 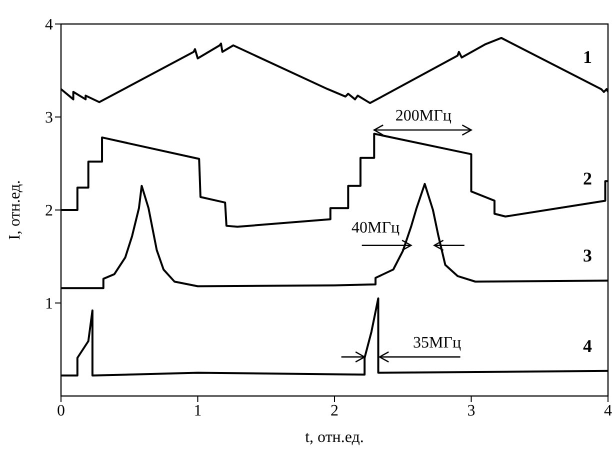 What do you see at coordinates (471, 411) in the screenshot?
I see `x-tick-label: 3` at bounding box center [471, 411].